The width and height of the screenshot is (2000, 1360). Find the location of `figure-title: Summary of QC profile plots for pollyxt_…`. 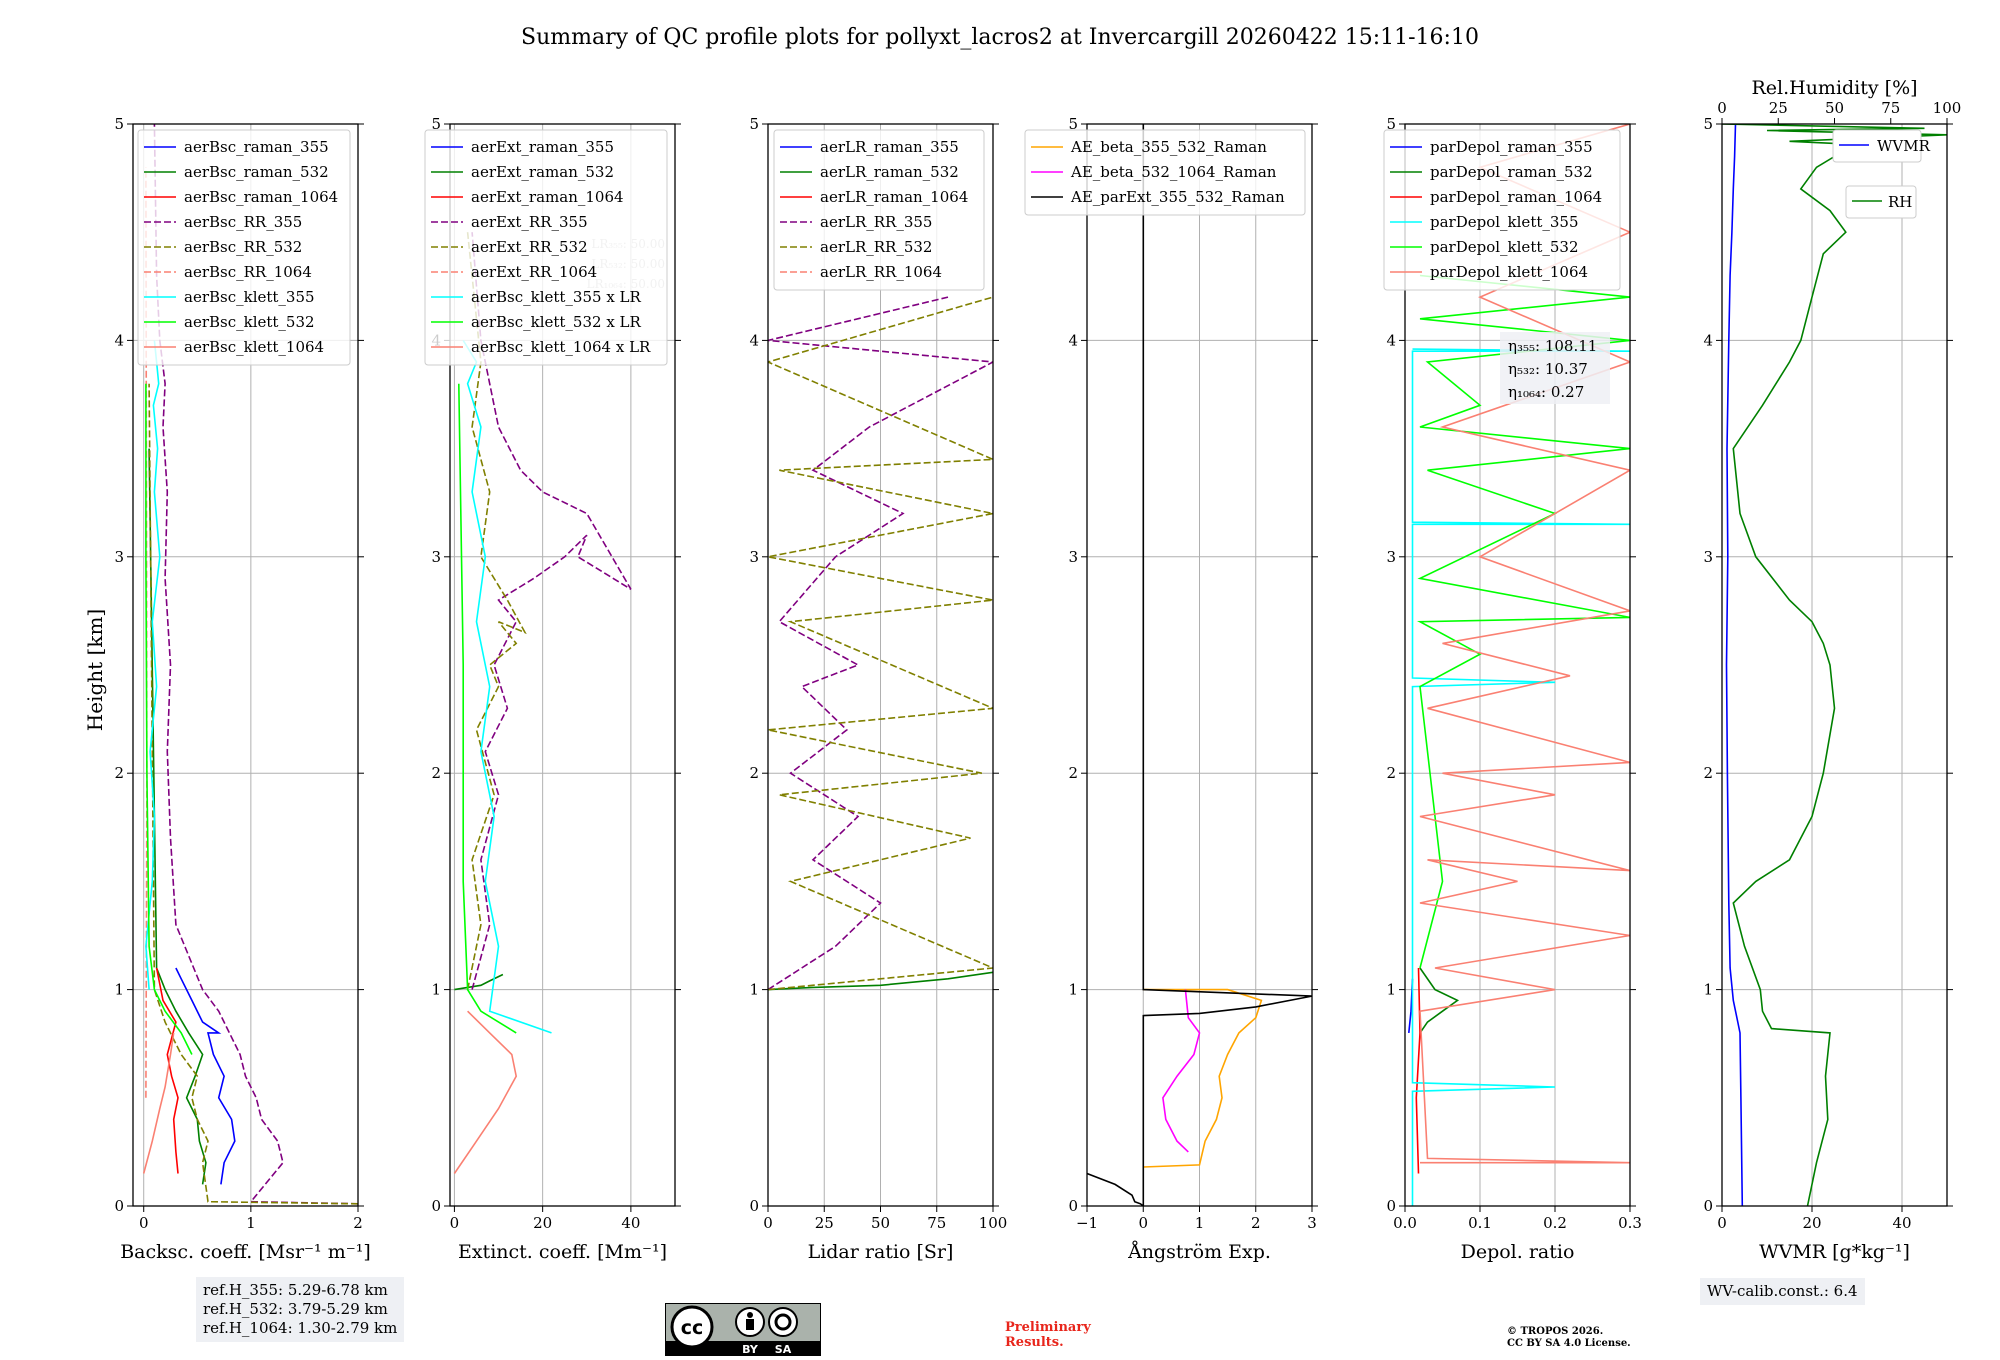

figure-title: Summary of QC profile plots for pollyxt_… is located at coordinates (1000, 37).